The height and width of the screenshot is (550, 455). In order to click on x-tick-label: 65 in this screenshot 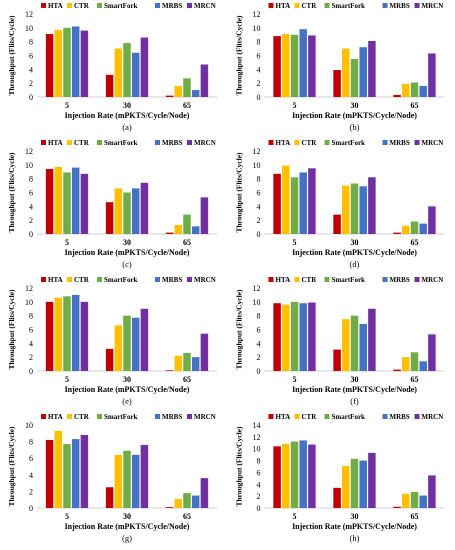, I will do `click(415, 105)`.